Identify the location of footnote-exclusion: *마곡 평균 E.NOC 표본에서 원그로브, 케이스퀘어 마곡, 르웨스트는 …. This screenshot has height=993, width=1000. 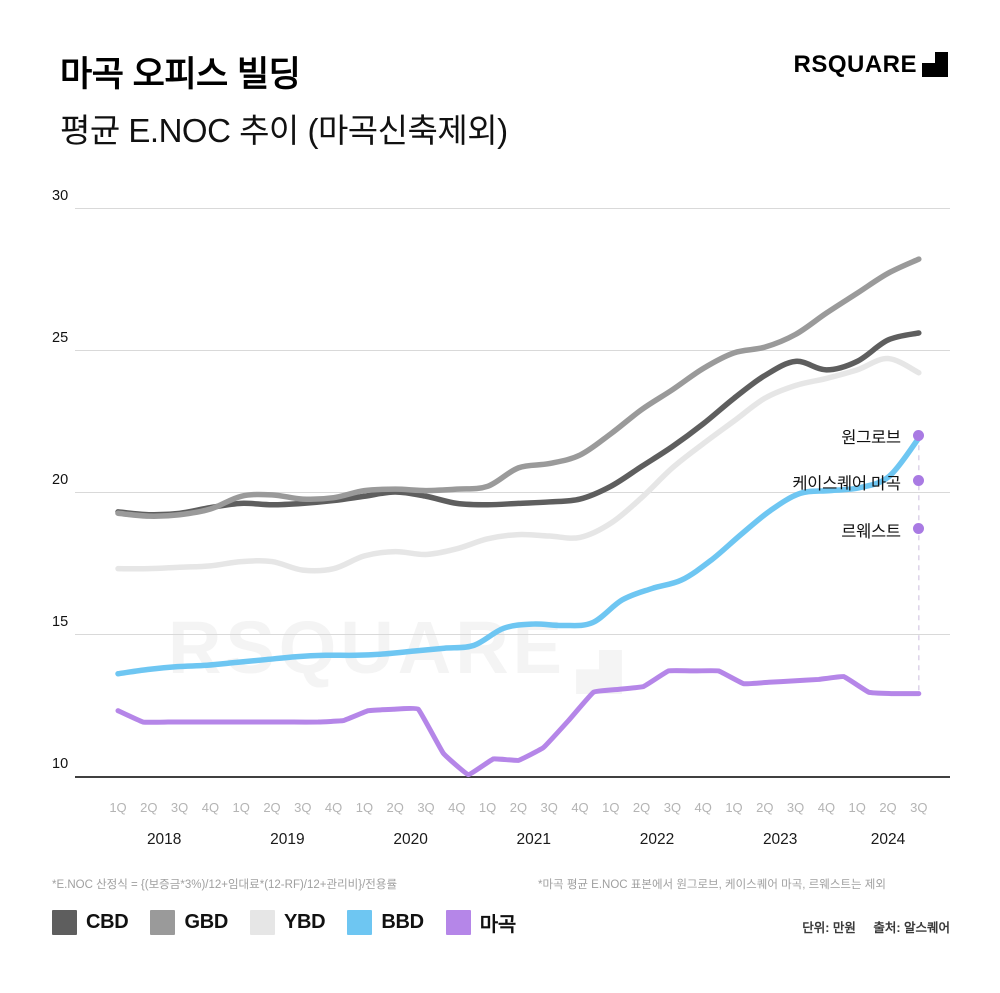
(712, 885).